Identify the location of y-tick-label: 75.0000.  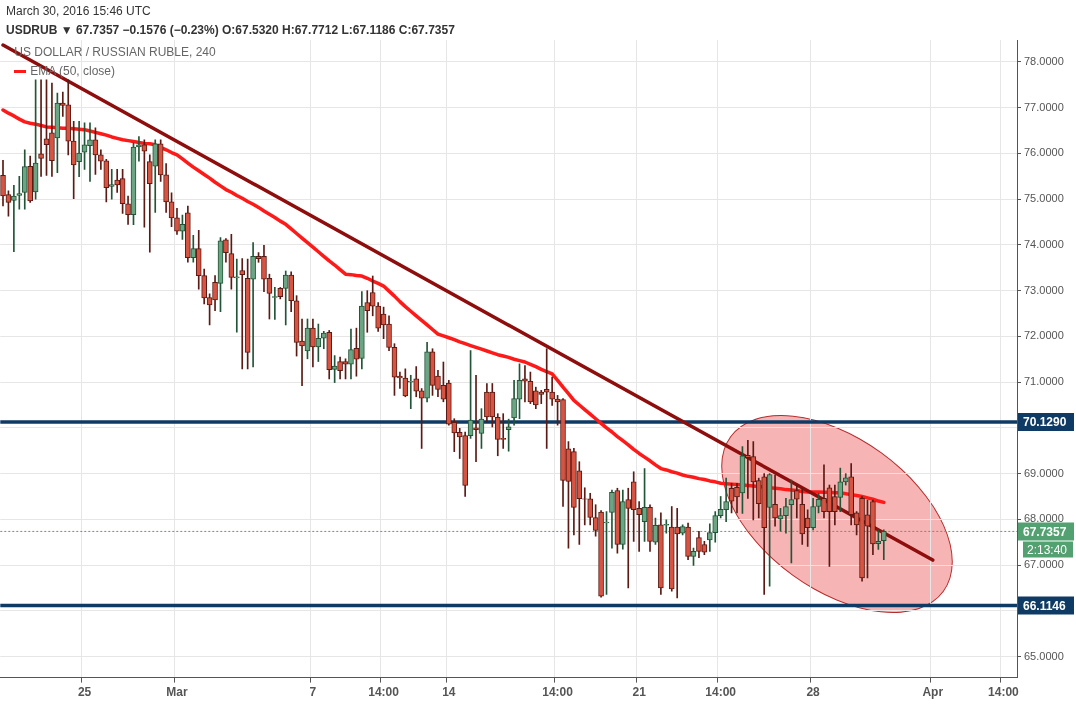
(1044, 198).